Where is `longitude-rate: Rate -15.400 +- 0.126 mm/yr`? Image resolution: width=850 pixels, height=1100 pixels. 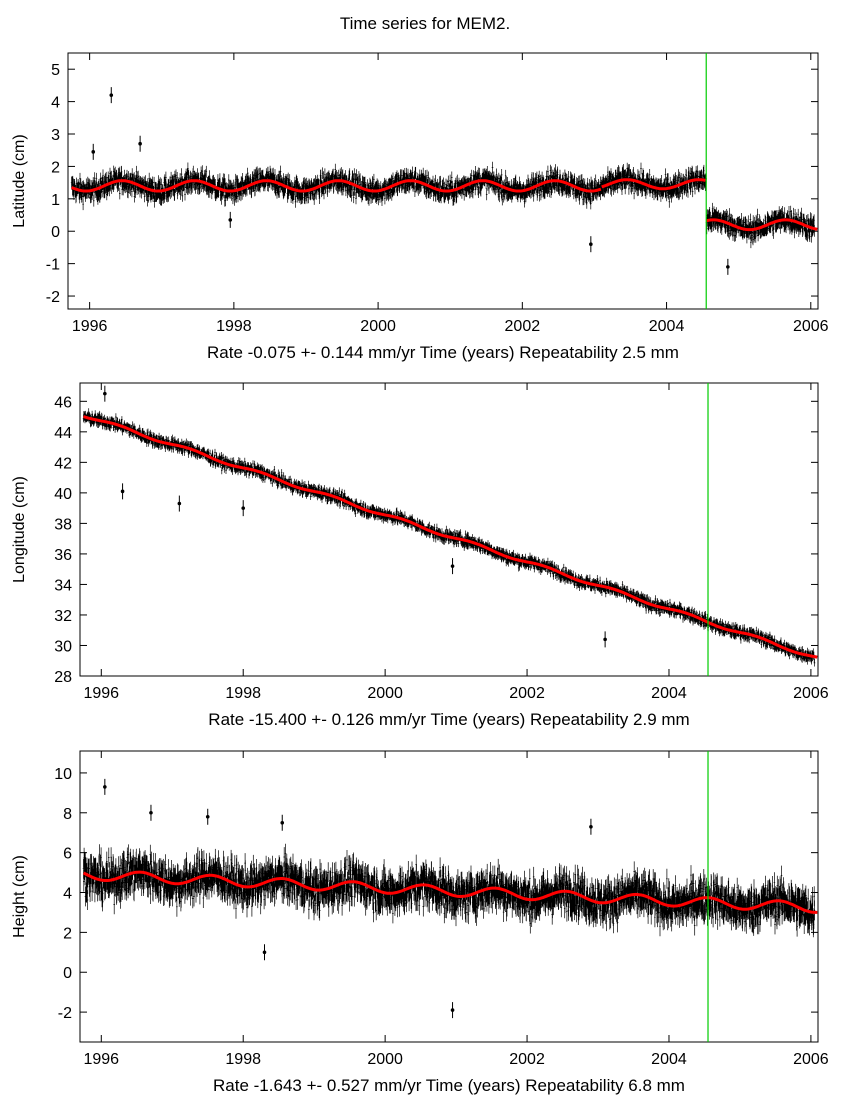 longitude-rate: Rate -15.400 +- 0.126 mm/yr is located at coordinates (319, 719).